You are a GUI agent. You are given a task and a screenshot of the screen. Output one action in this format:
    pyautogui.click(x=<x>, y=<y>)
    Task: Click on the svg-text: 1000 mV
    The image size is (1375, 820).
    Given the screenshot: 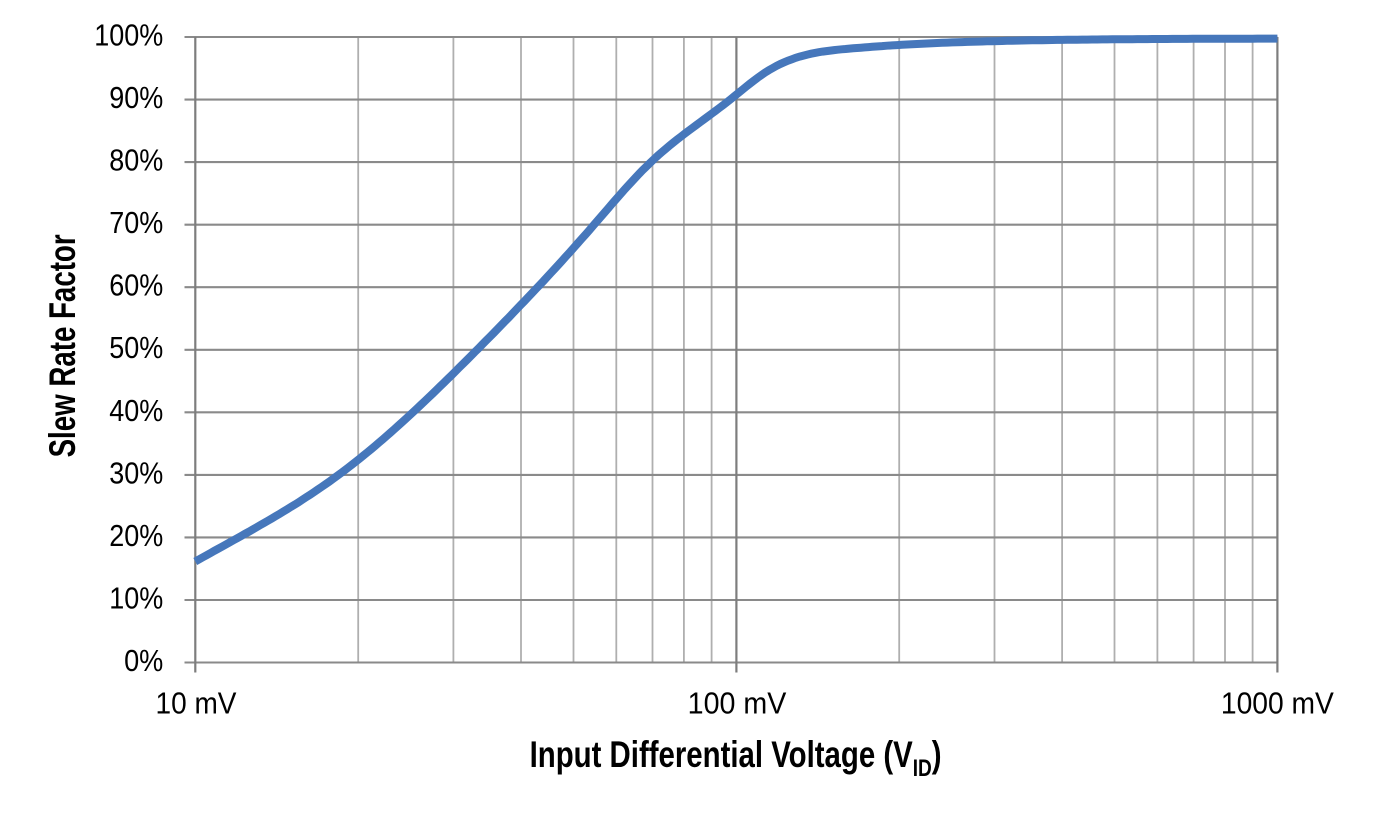 What is the action you would take?
    pyautogui.click(x=1277, y=703)
    